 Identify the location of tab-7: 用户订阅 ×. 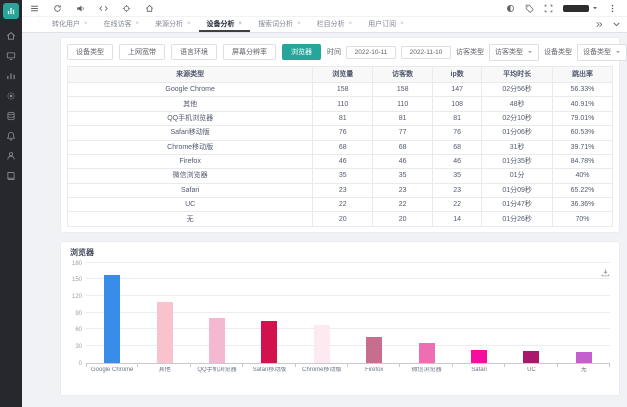
(386, 24).